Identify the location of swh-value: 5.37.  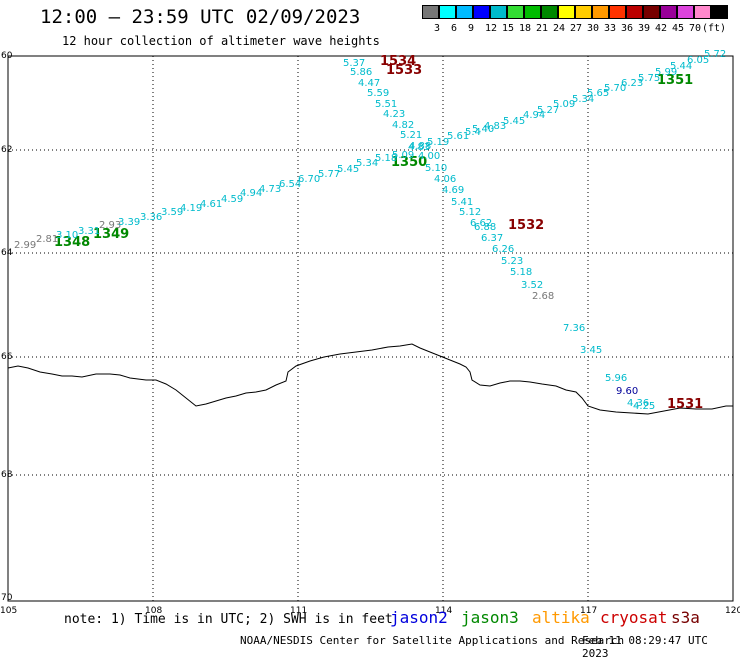
(354, 63).